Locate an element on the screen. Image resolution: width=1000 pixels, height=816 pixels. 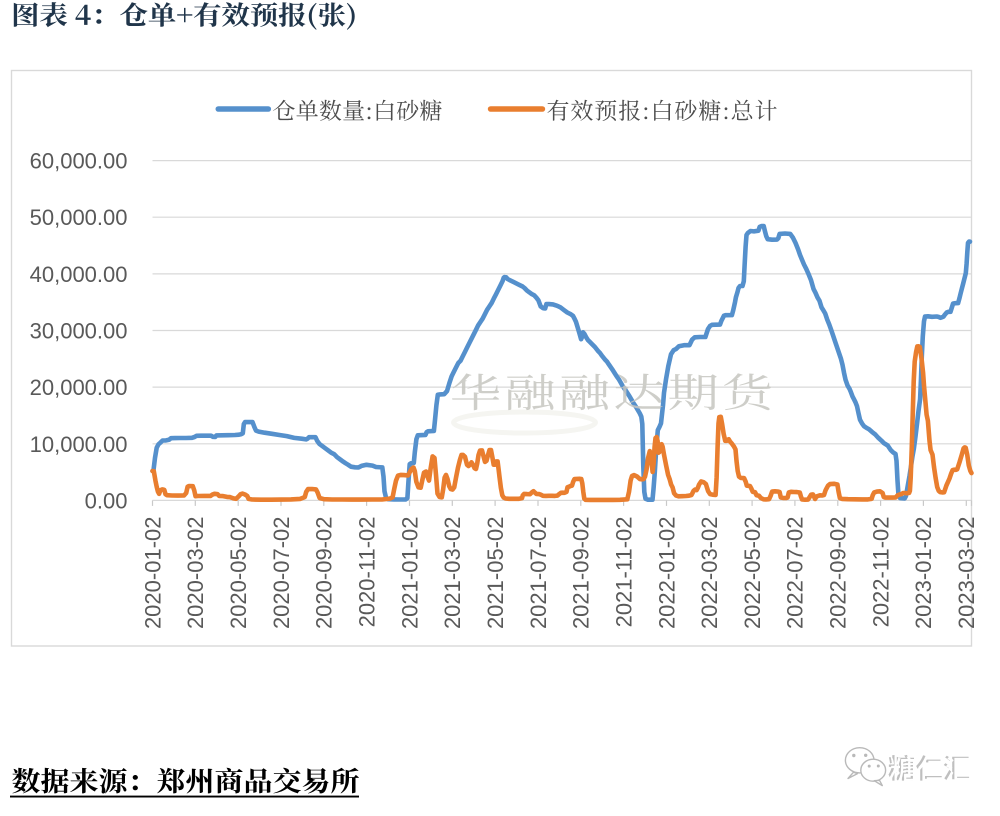
svg-text: 2021-05-02 is located at coordinates (495, 573).